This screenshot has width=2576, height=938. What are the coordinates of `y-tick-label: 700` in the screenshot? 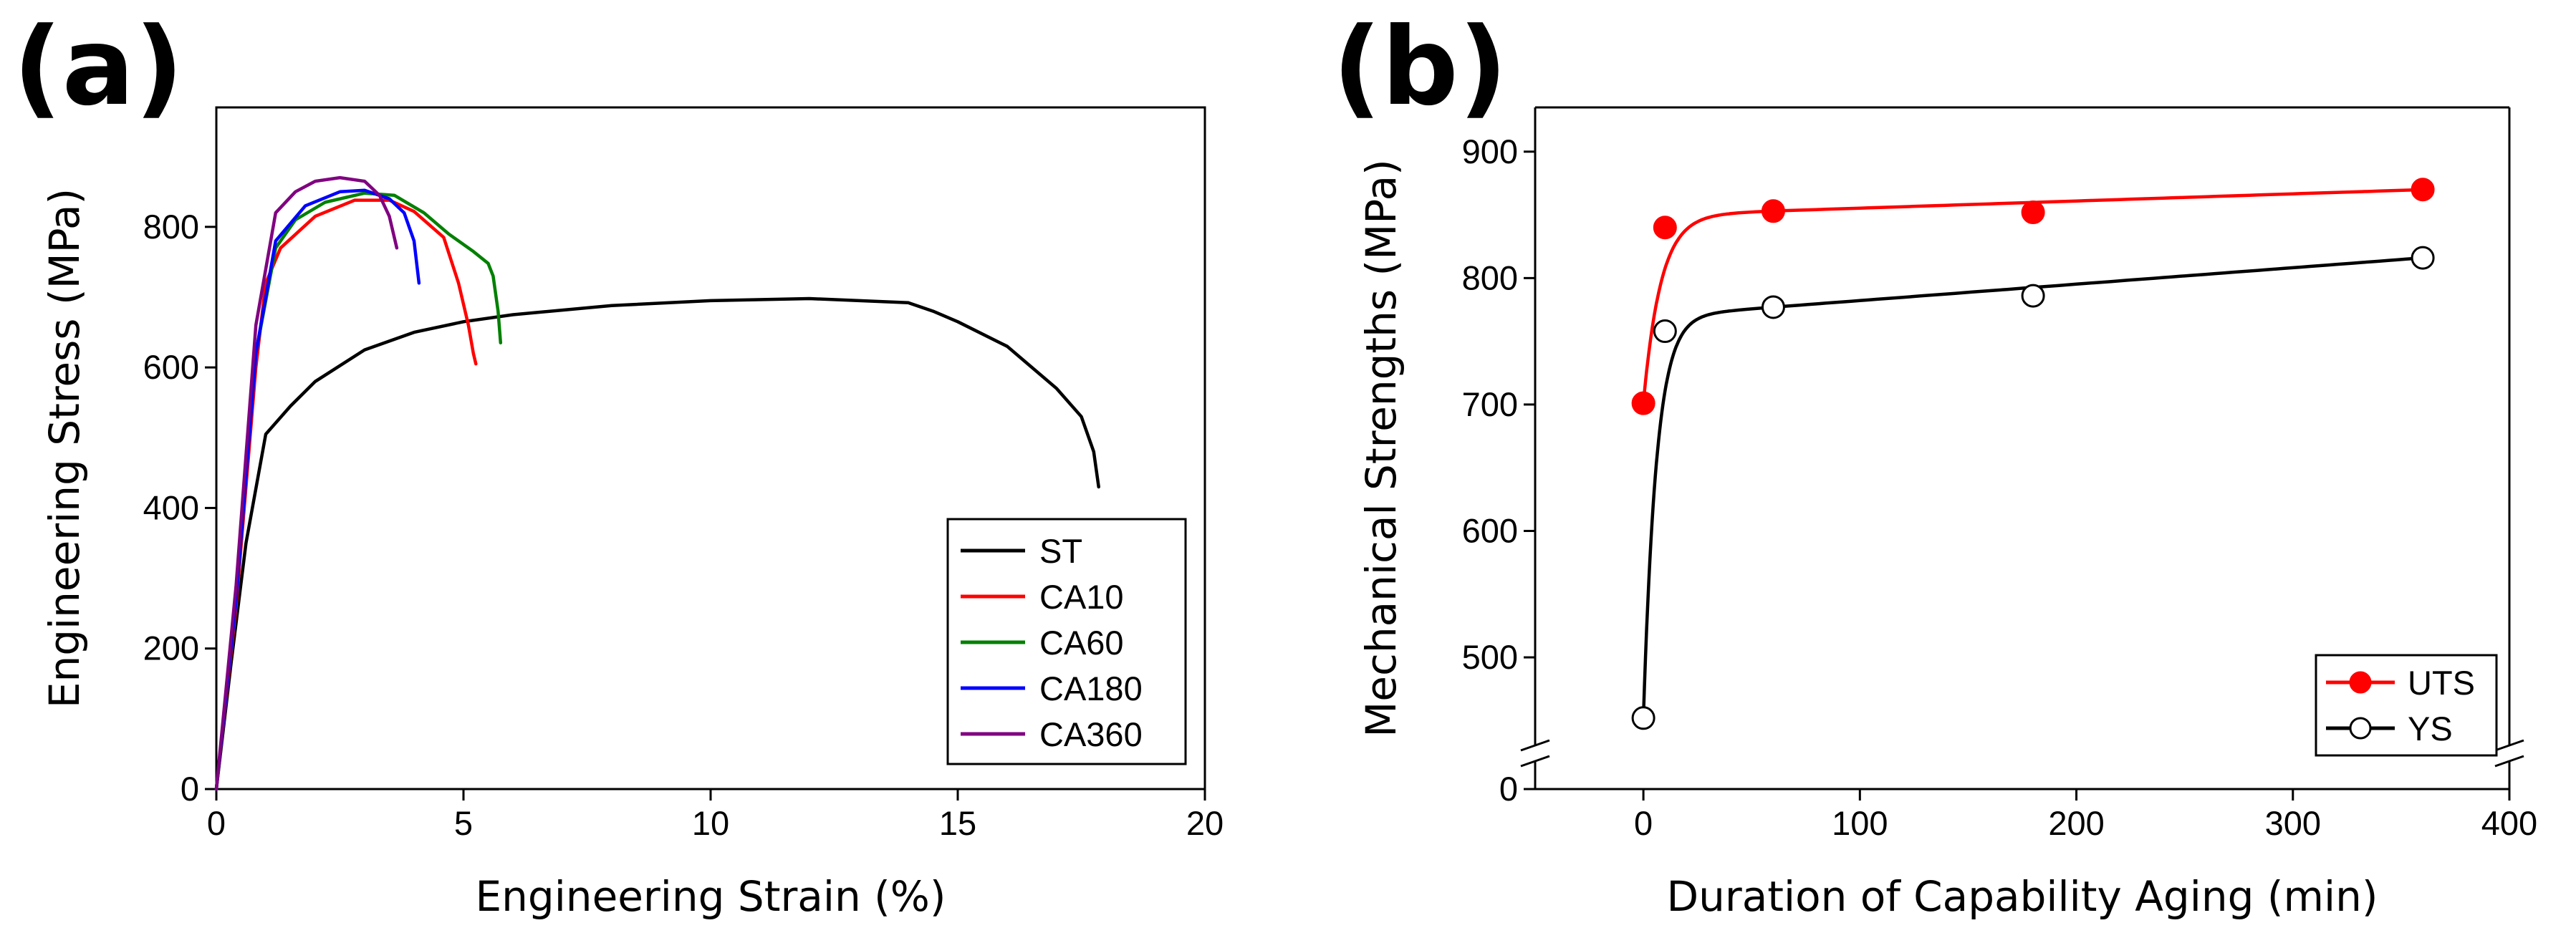 It's located at (1490, 404).